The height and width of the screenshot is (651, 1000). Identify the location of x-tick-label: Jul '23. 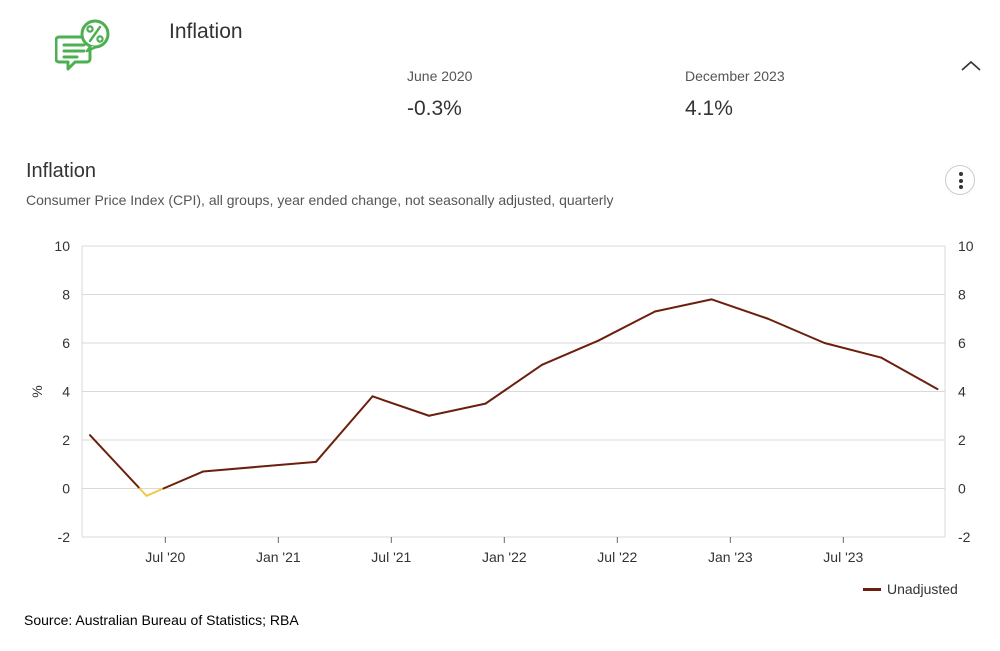
(843, 557).